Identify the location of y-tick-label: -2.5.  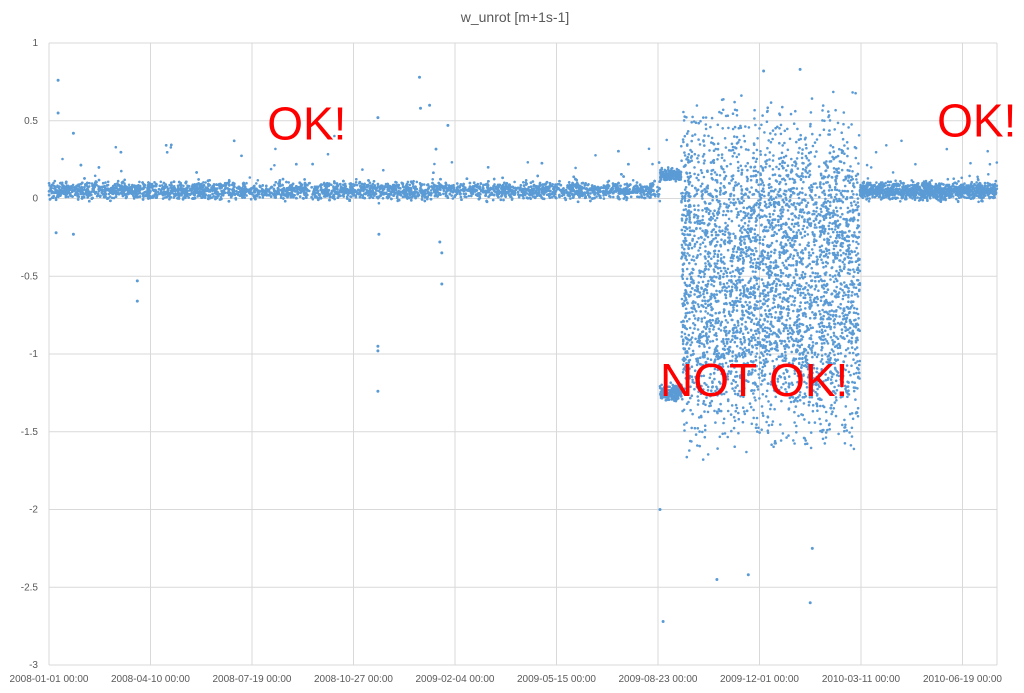
(30, 587).